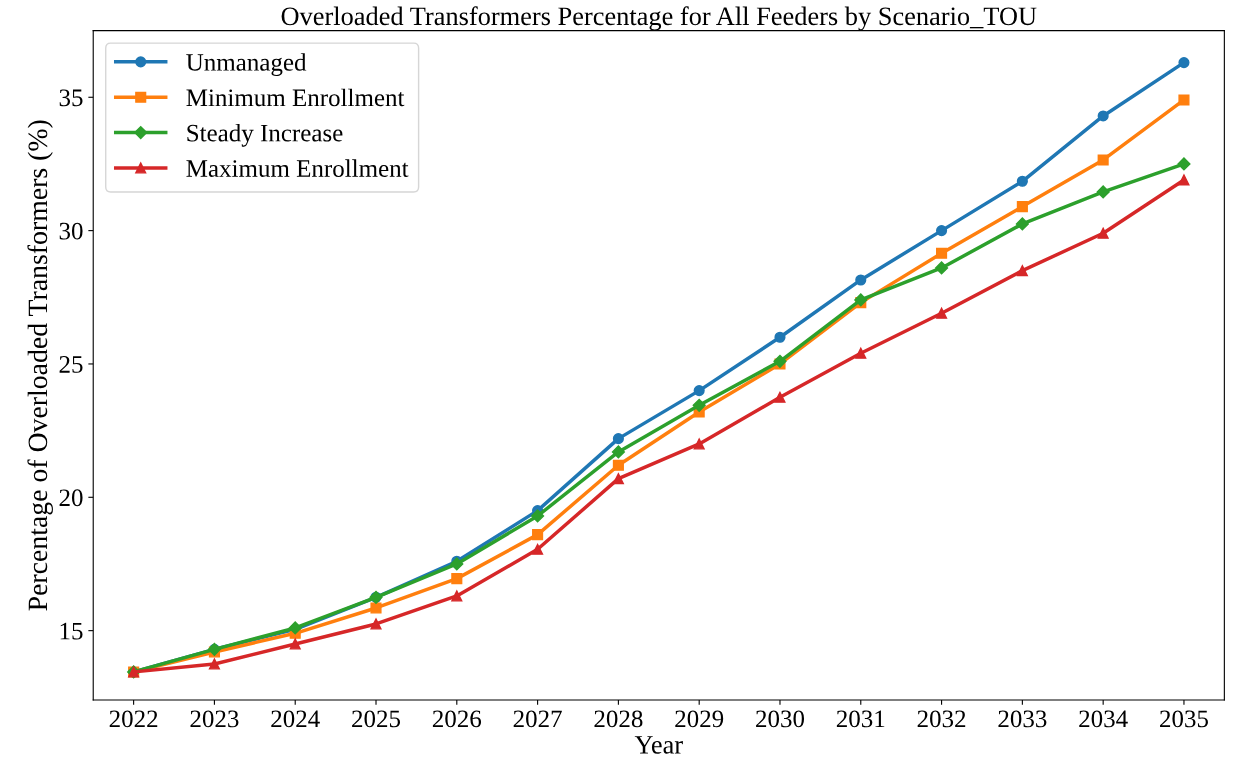 The width and height of the screenshot is (1243, 765). Describe the element at coordinates (1184, 719) in the screenshot. I see `x-tick-label: 2035` at that location.